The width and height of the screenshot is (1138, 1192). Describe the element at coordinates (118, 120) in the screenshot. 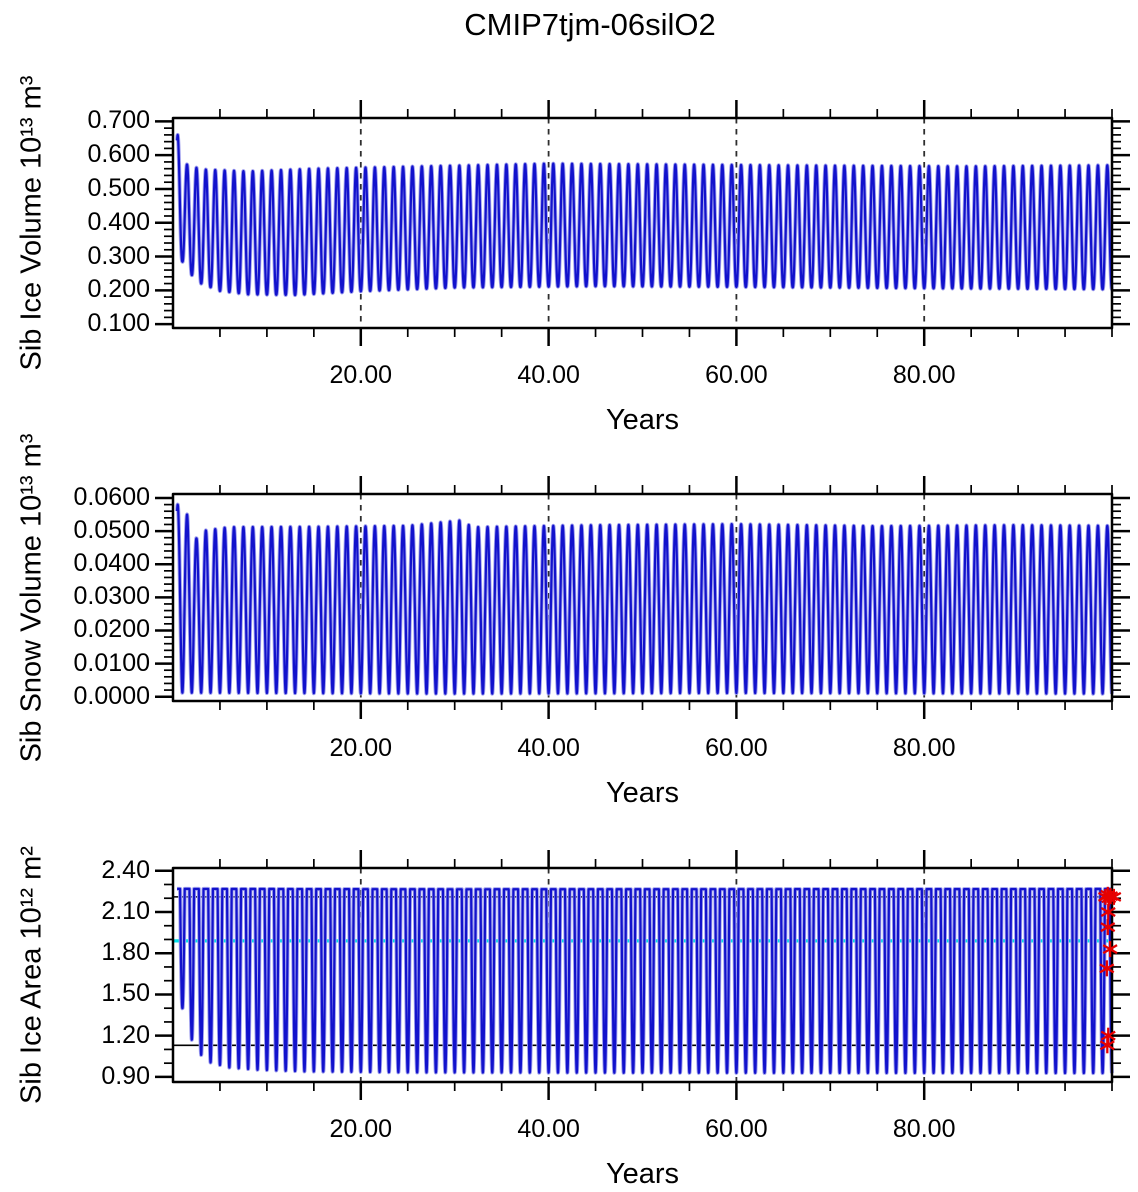

I see `y-tick-label: 0.700` at that location.